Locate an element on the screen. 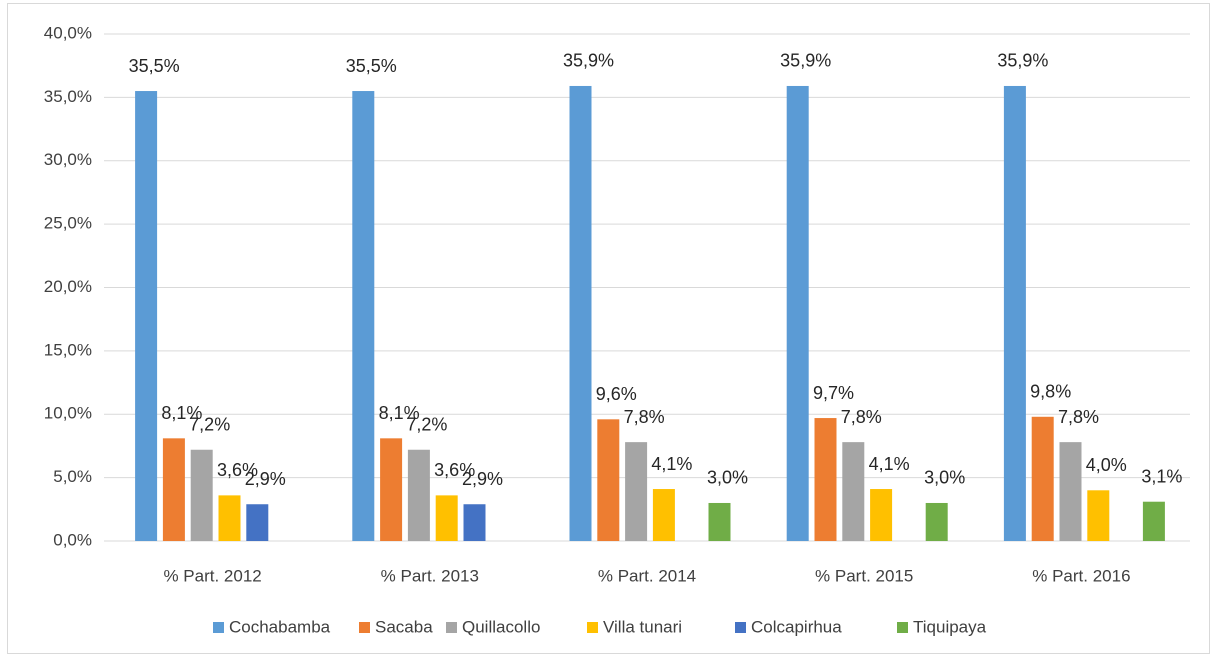  legend-label: Villa tunari is located at coordinates (642, 626).